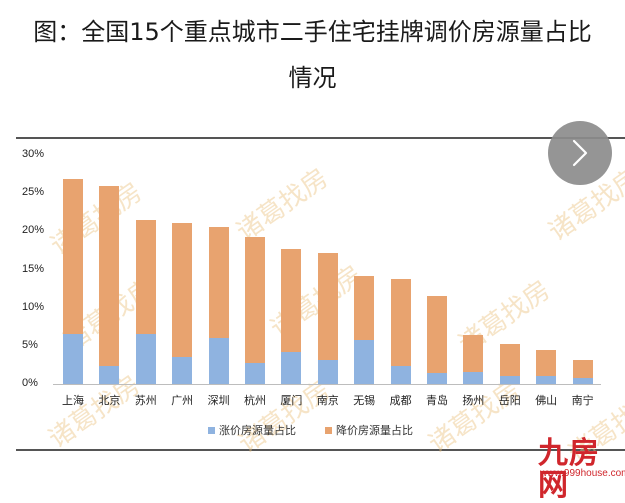 The width and height of the screenshot is (625, 503). Describe the element at coordinates (33, 268) in the screenshot. I see `y-tick-label: 15%` at that location.